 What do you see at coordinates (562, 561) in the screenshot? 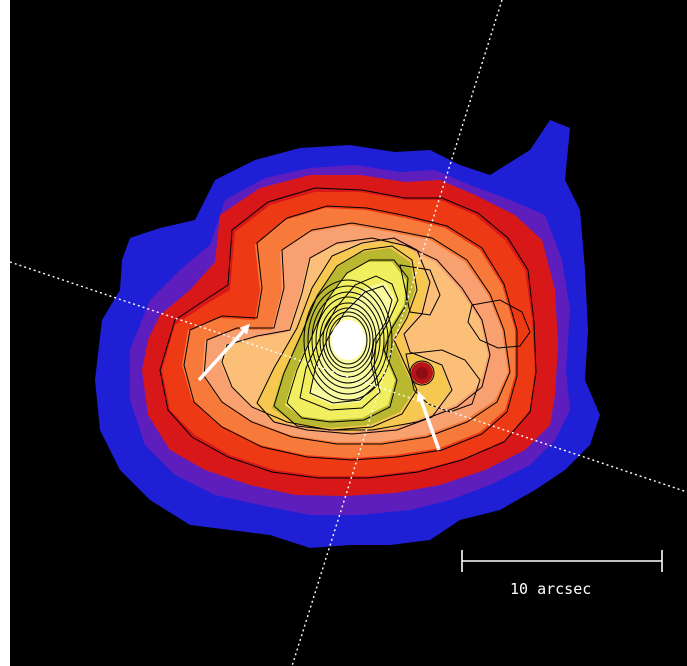
I see `scale-bar` at bounding box center [562, 561].